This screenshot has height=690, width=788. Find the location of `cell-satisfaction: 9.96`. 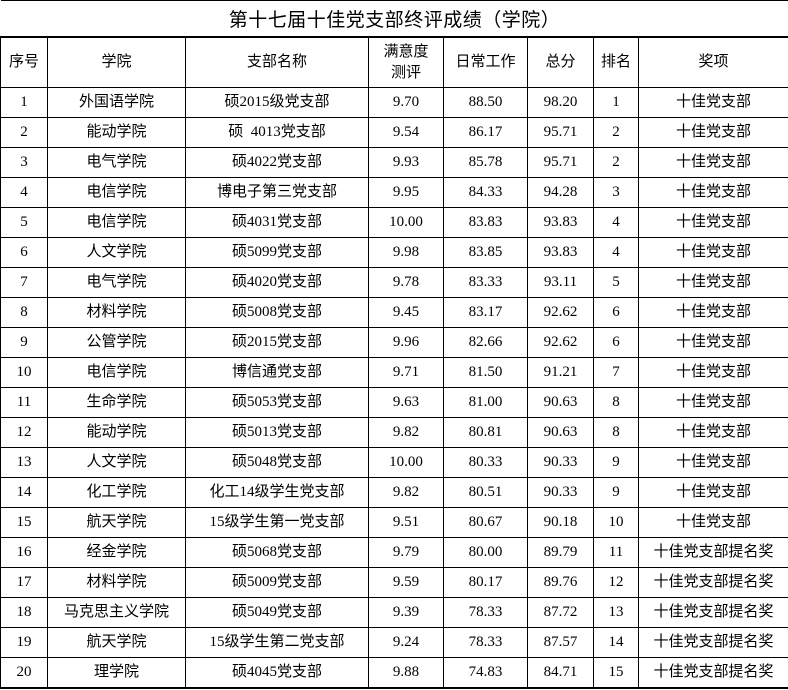

cell-satisfaction: 9.96 is located at coordinates (406, 342).